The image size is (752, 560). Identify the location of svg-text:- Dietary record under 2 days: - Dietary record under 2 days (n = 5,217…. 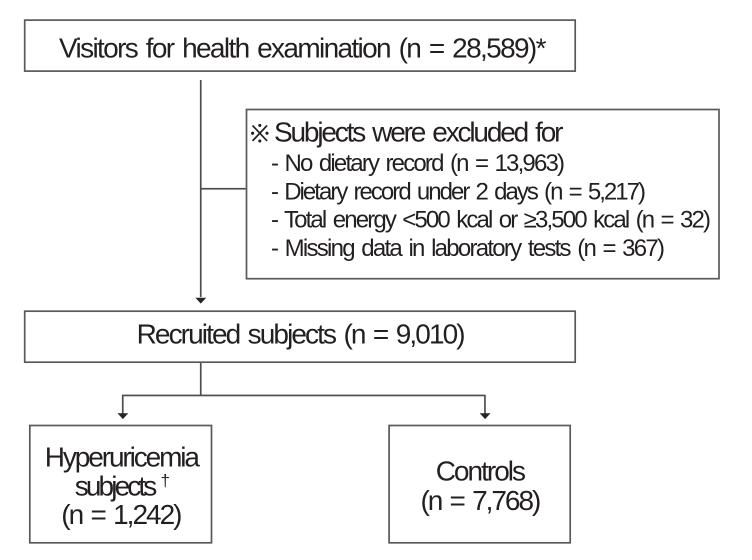
(458, 191).